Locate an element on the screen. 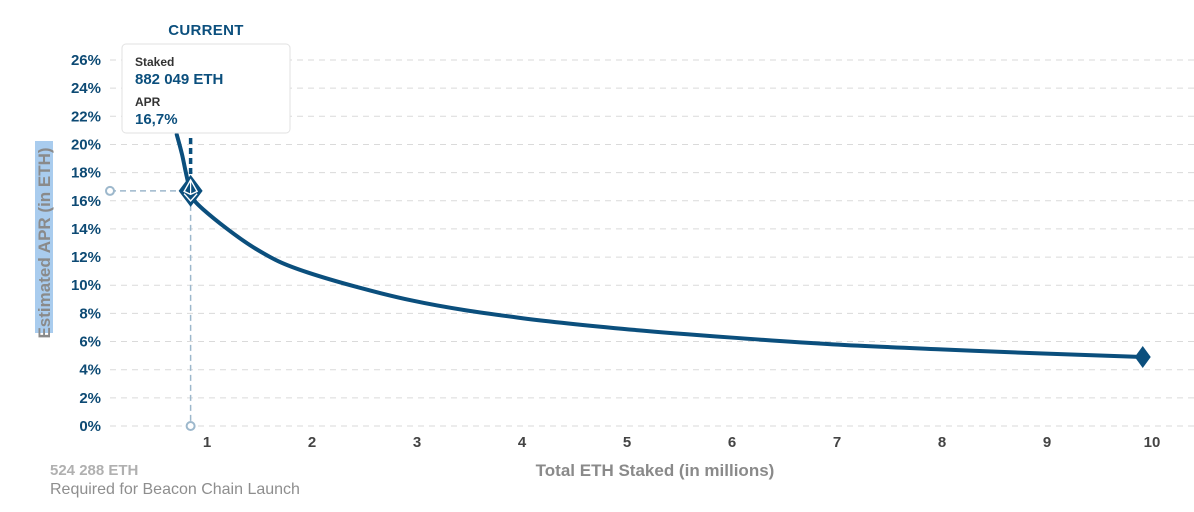 The height and width of the screenshot is (512, 1194). y-tick-label: 10% is located at coordinates (86, 285).